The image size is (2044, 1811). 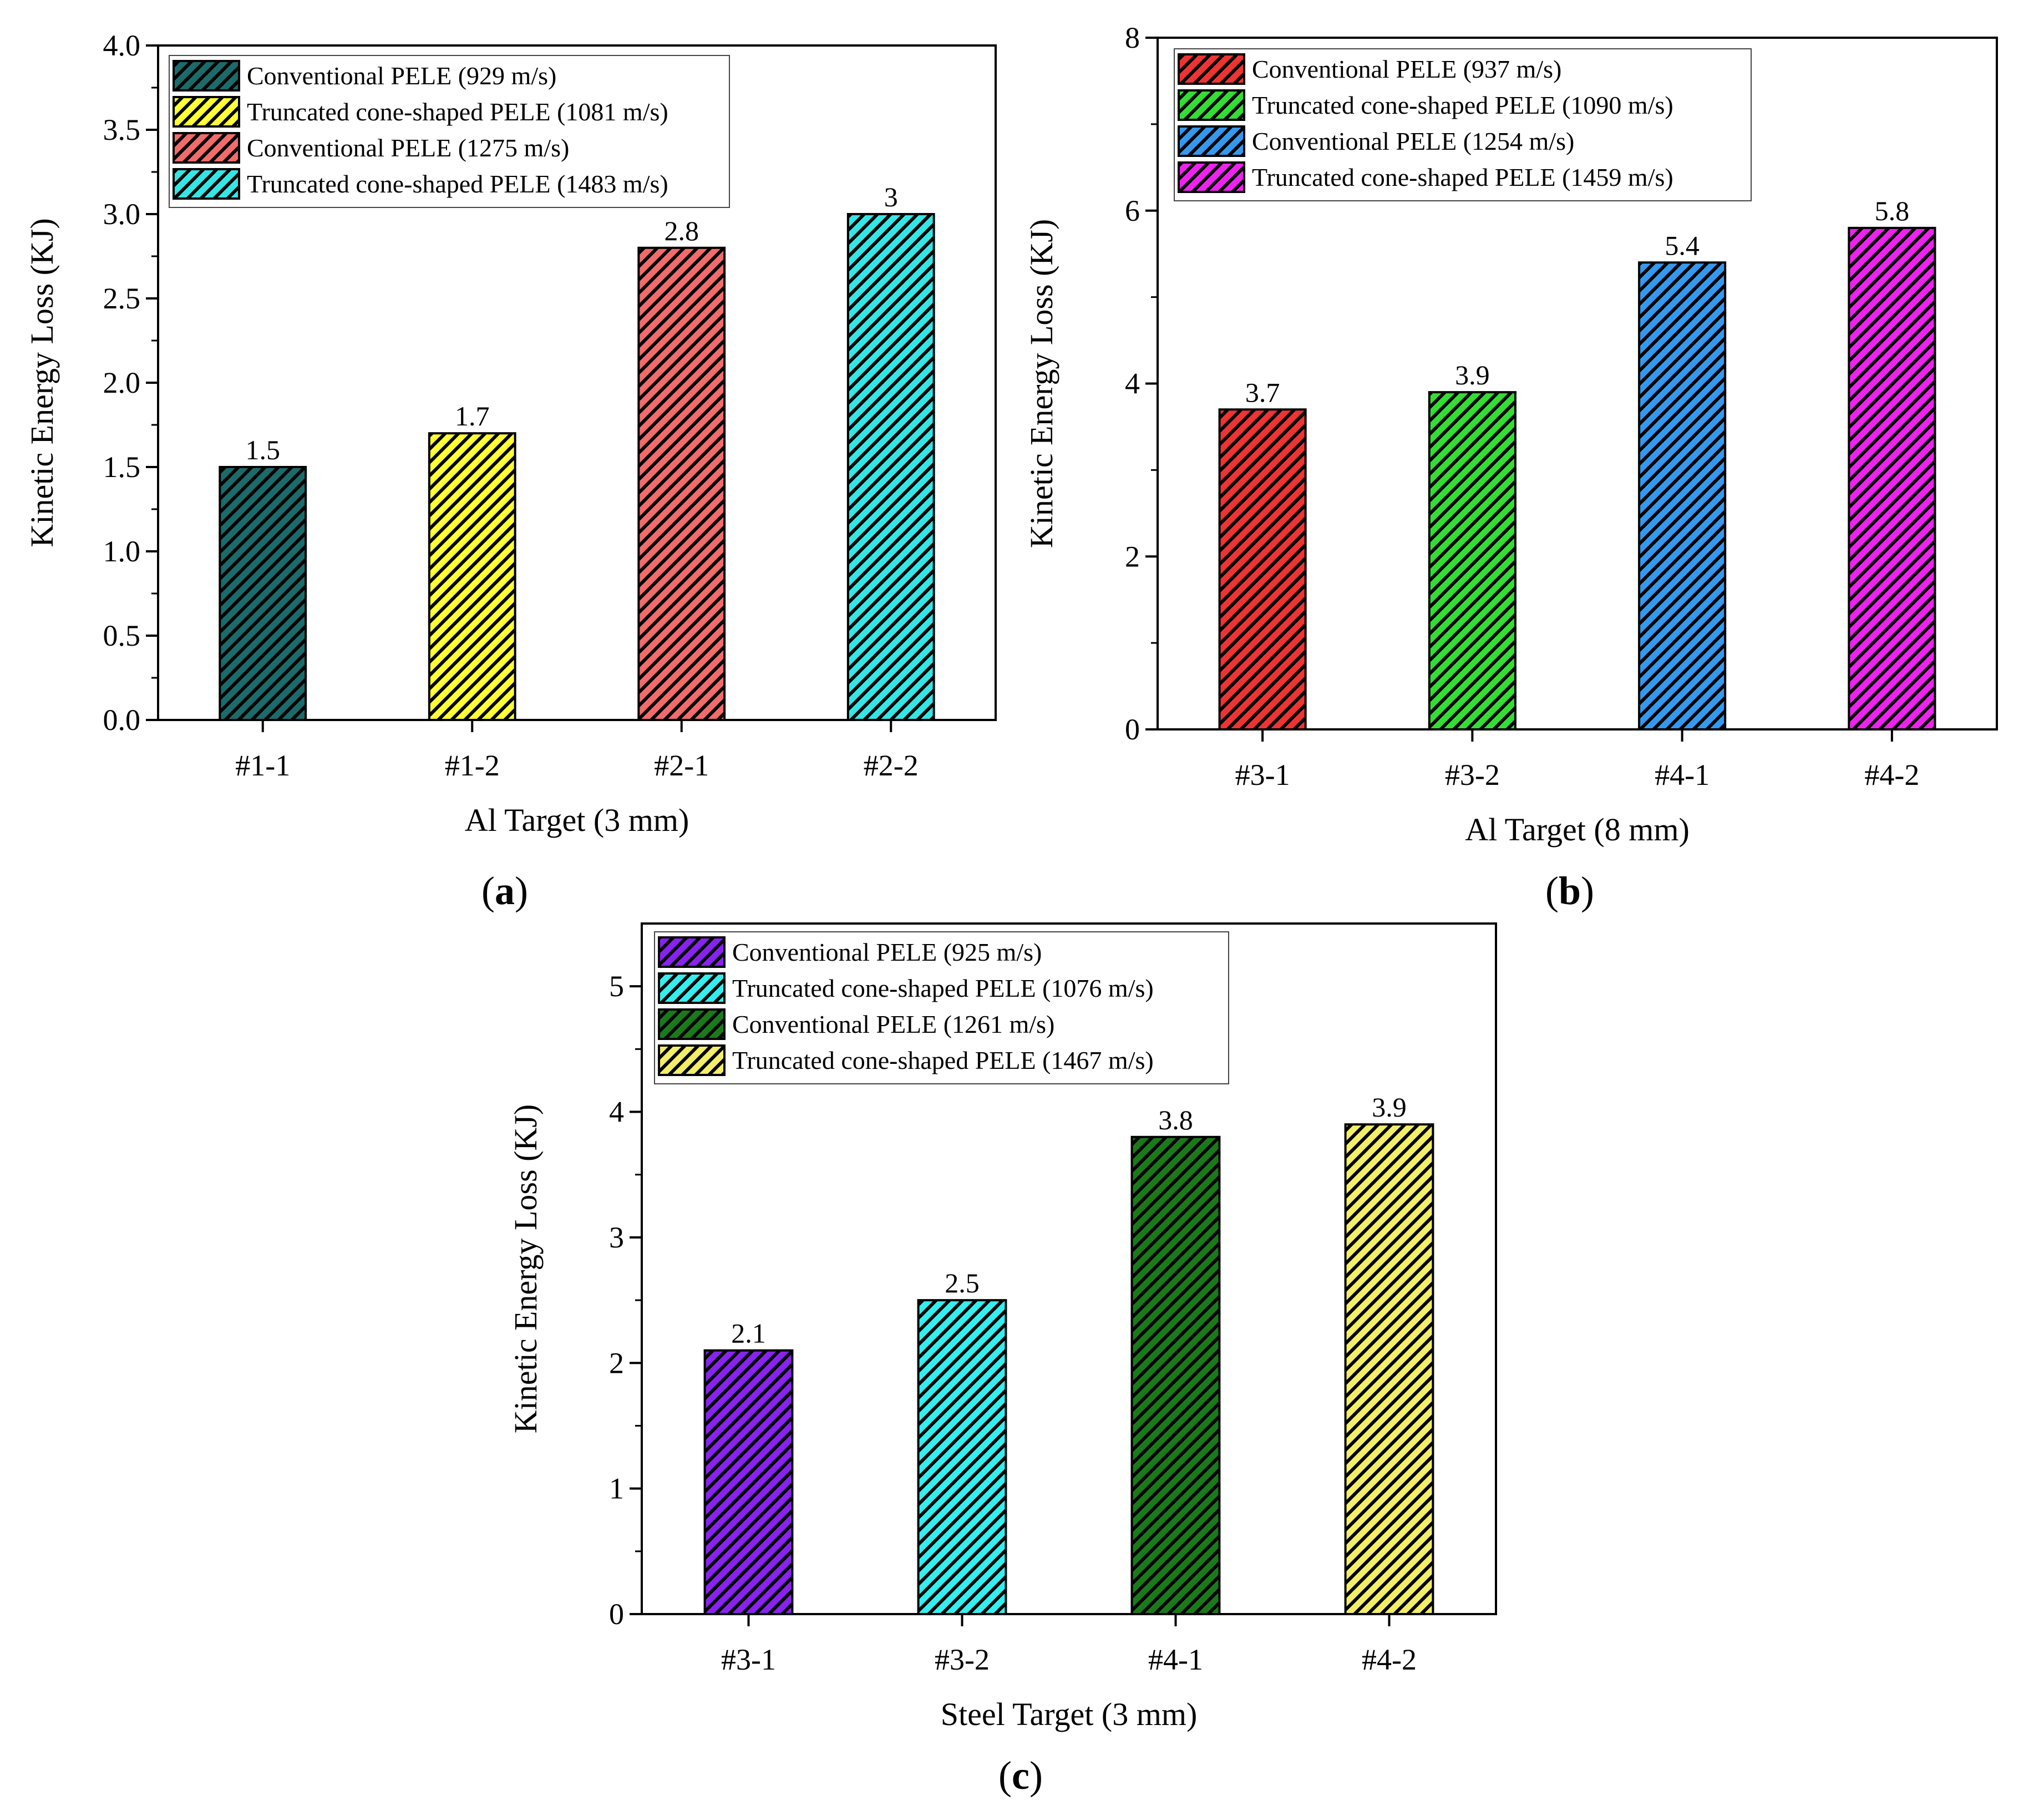 What do you see at coordinates (1132, 210) in the screenshot?
I see `y-tick-label: 6` at bounding box center [1132, 210].